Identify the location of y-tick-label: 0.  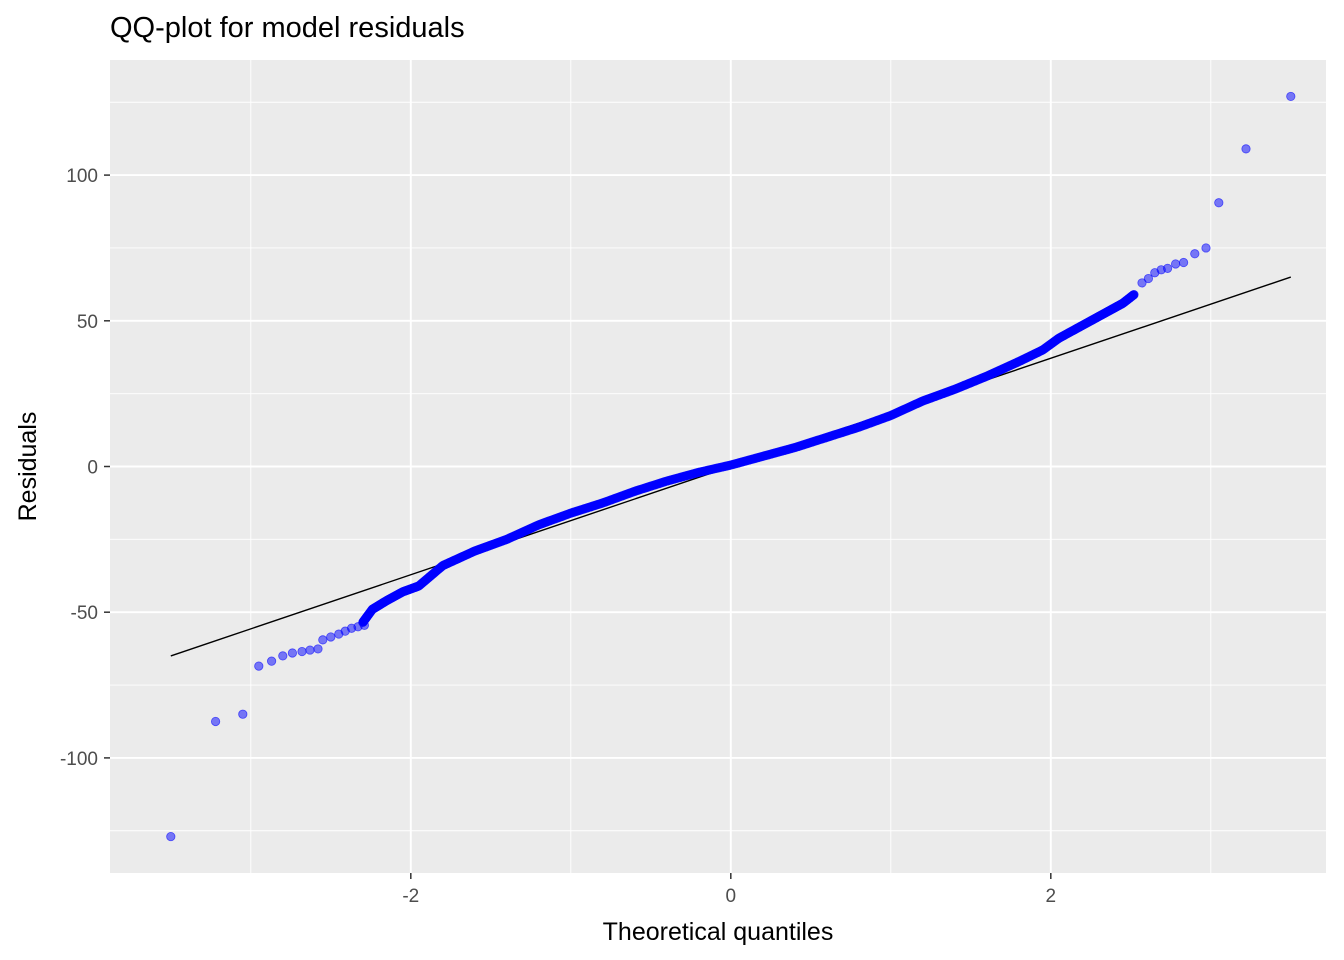
(92, 468).